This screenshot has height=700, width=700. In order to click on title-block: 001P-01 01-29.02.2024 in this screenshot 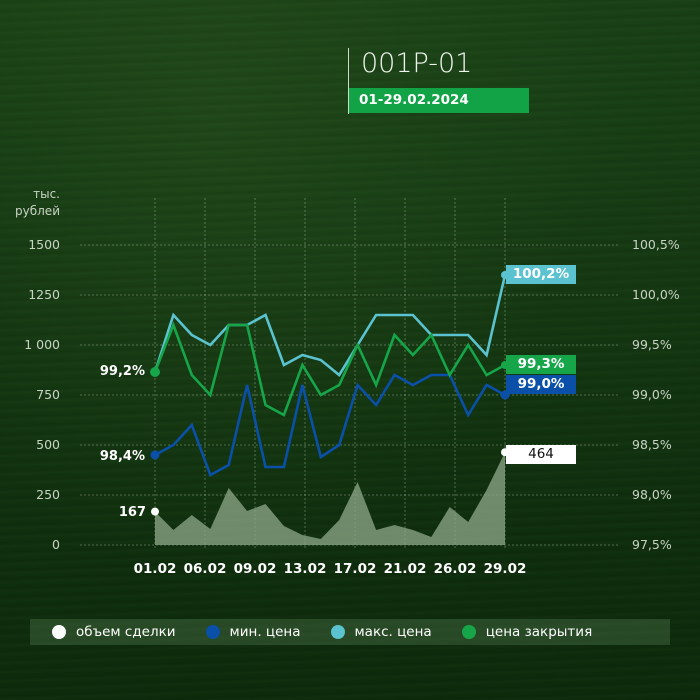, I will do `click(438, 81)`.